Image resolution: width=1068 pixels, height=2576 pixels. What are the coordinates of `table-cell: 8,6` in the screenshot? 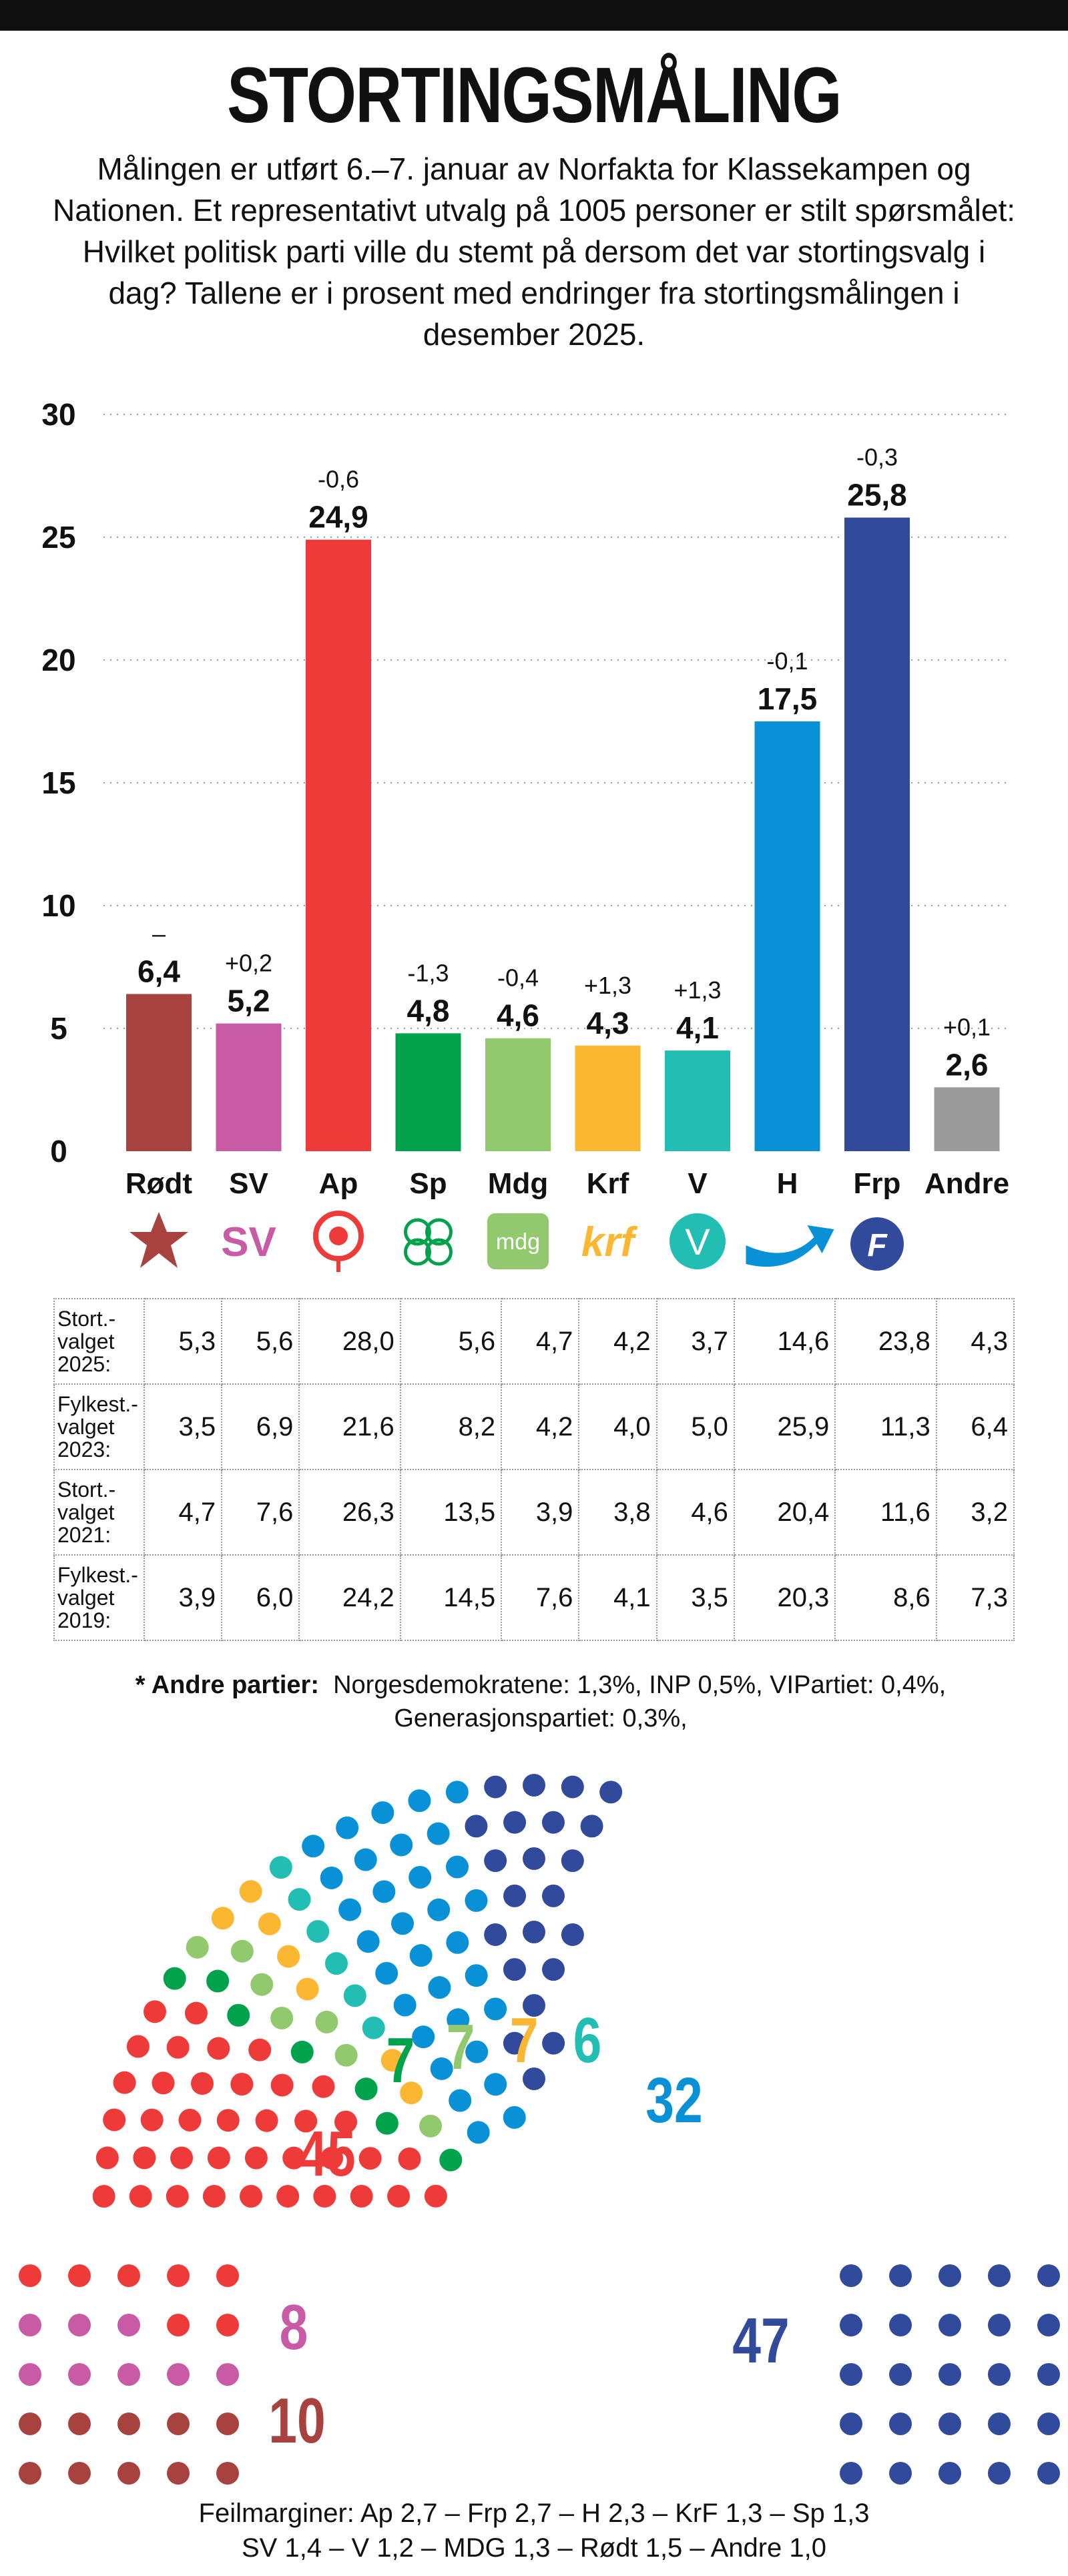 It's located at (885, 1597).